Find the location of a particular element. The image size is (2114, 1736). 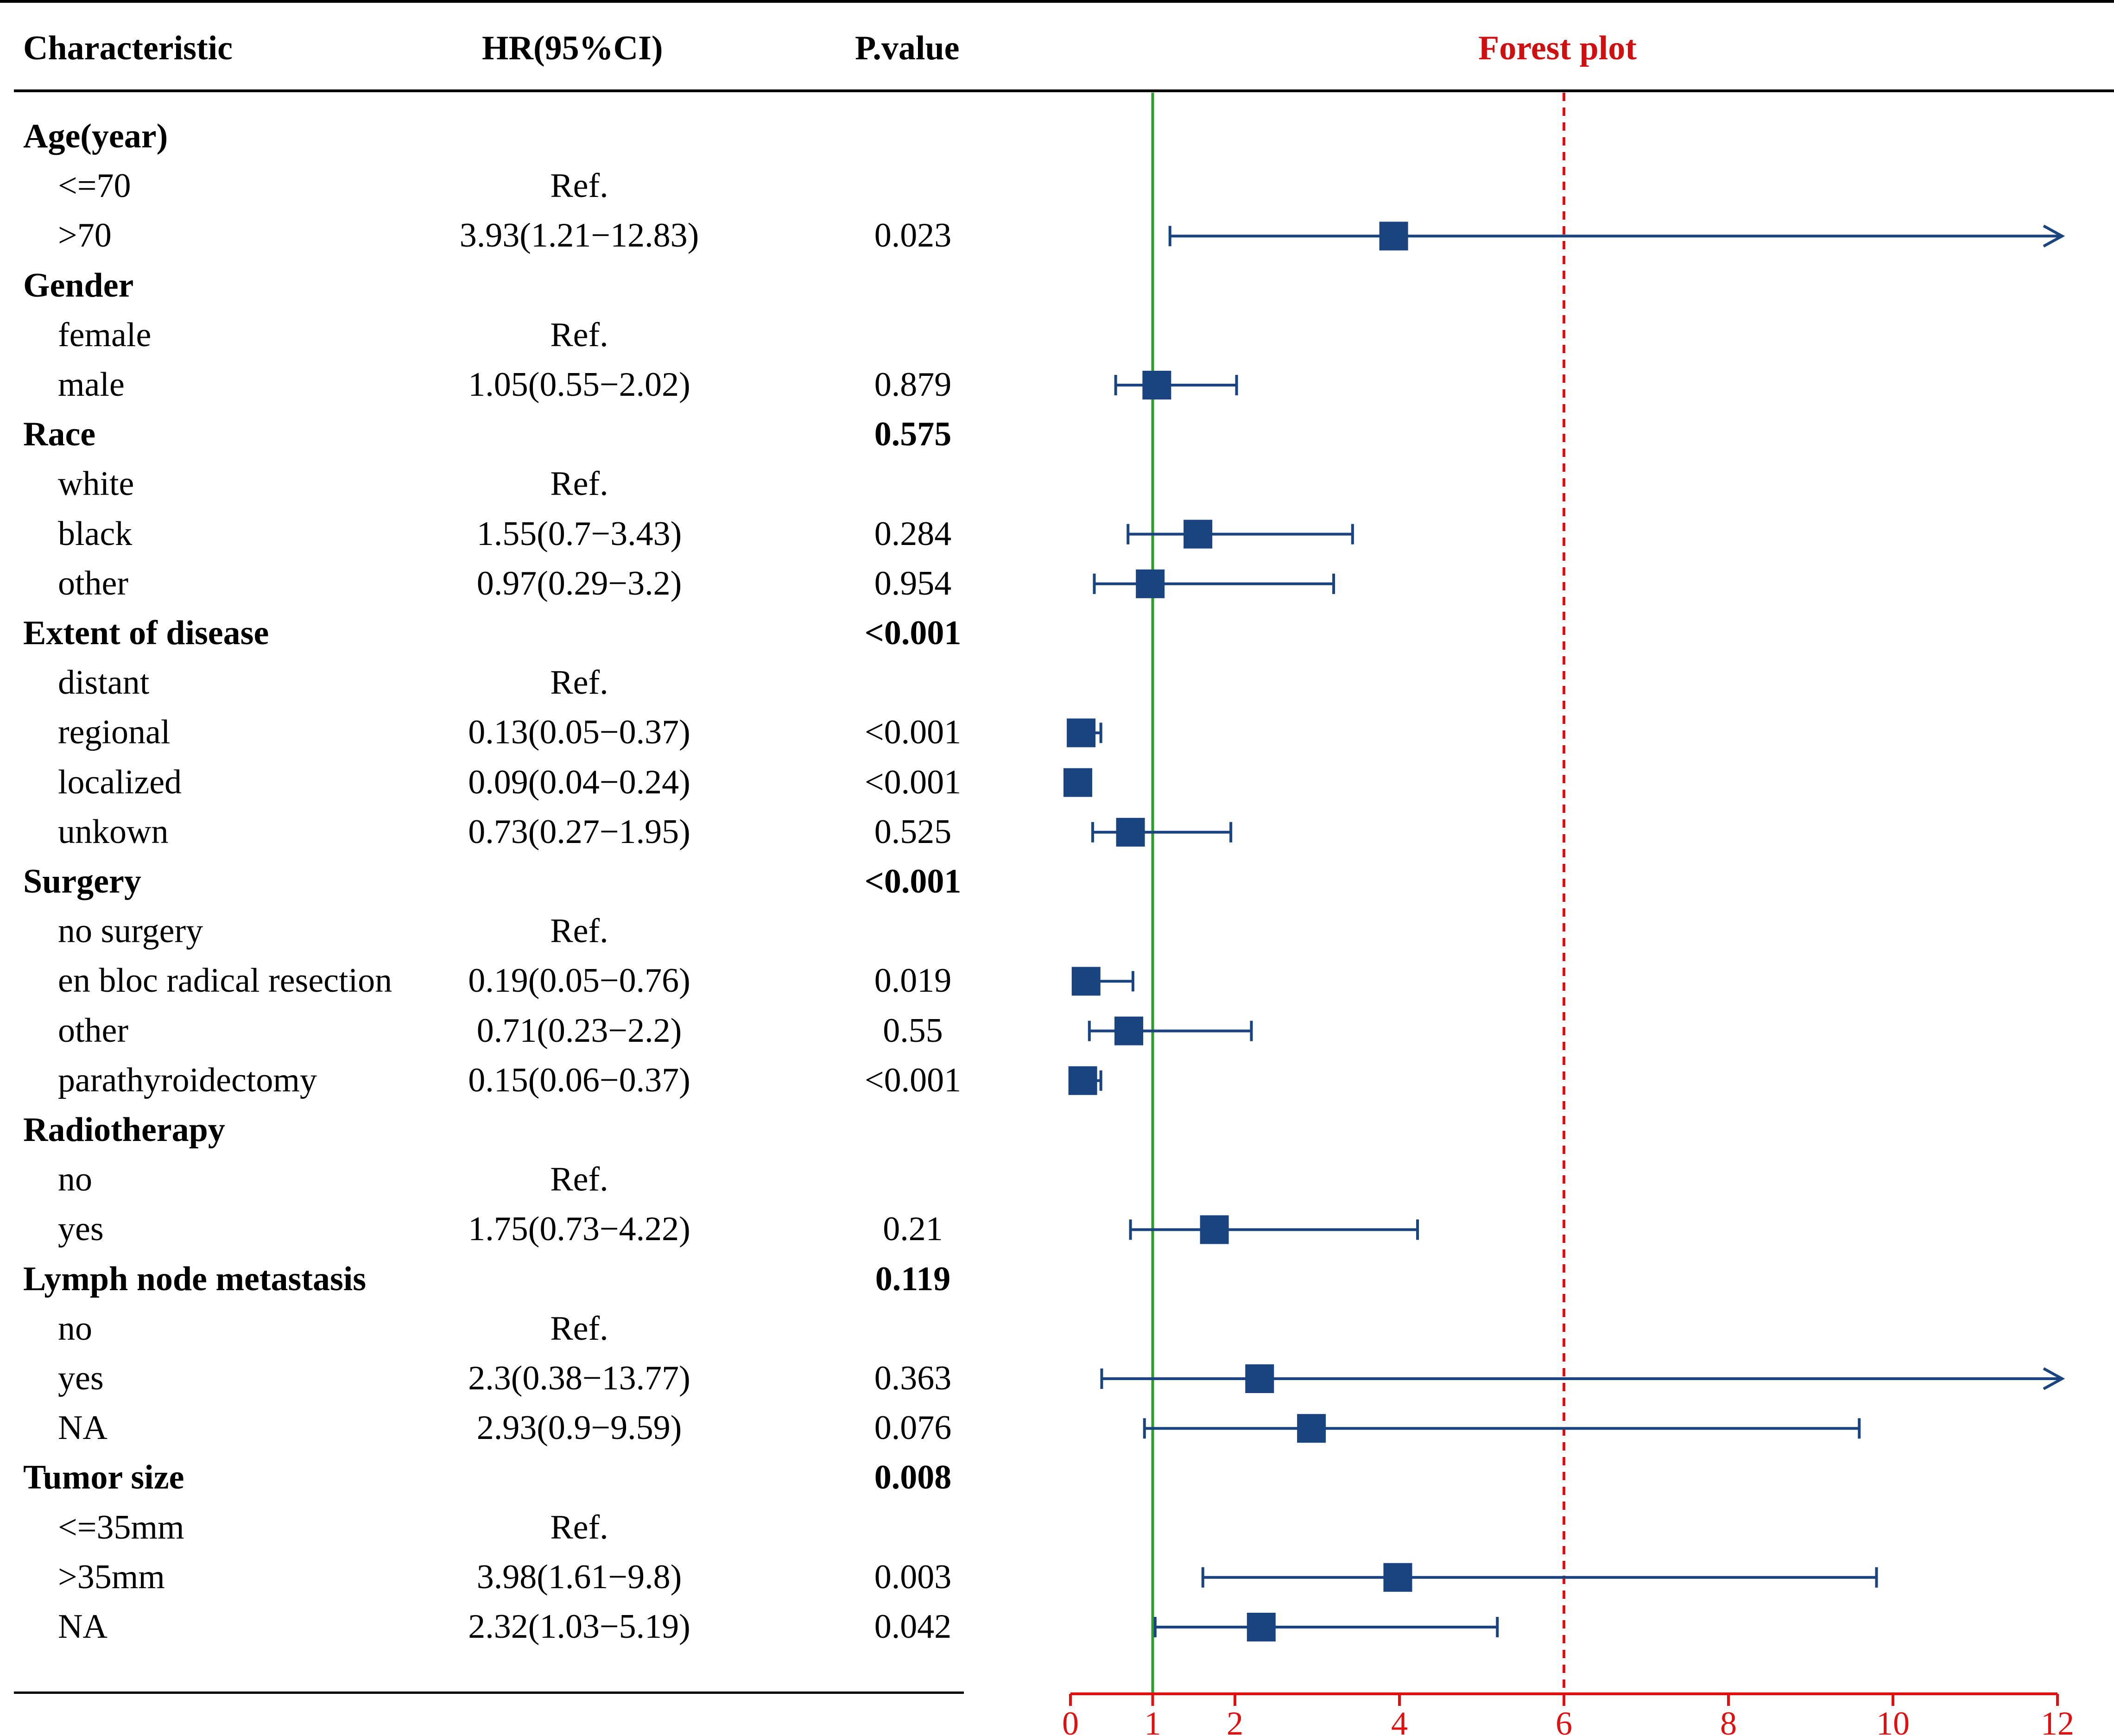

x-tick-label: 2 is located at coordinates (1235, 1720).